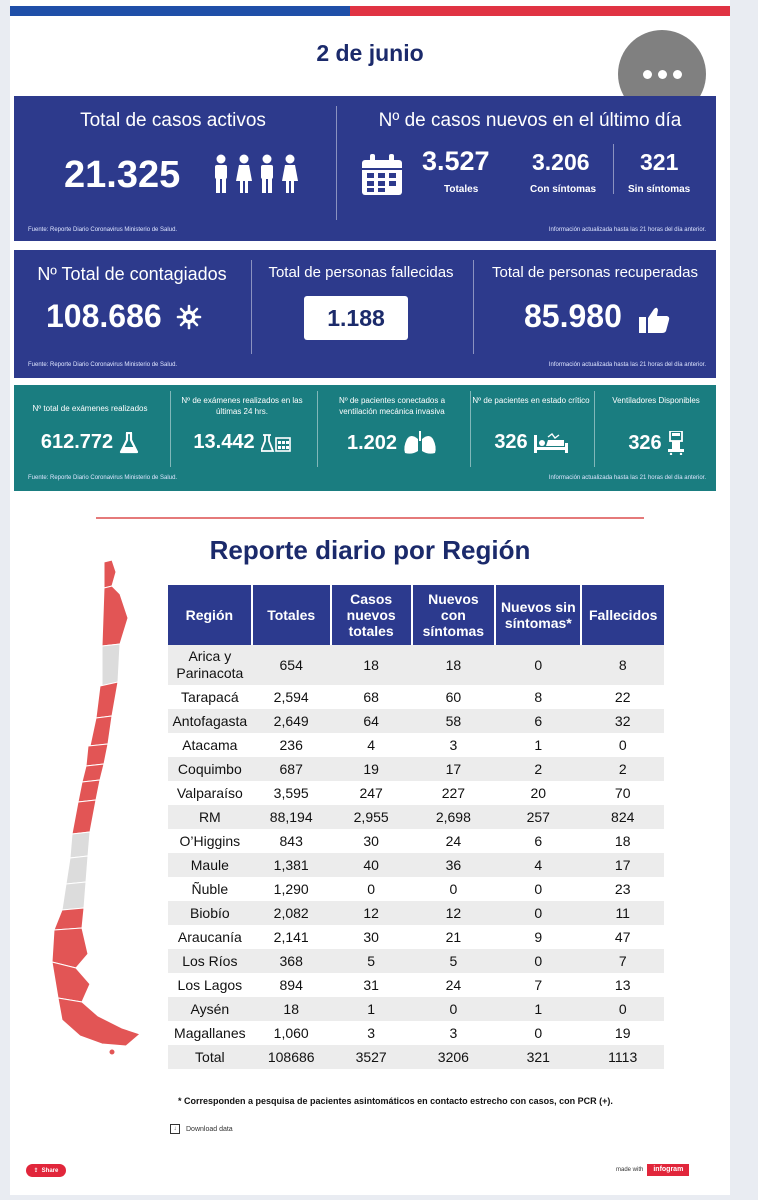 The image size is (758, 1200). I want to click on col-header-deaths: Fallecidos, so click(622, 615).